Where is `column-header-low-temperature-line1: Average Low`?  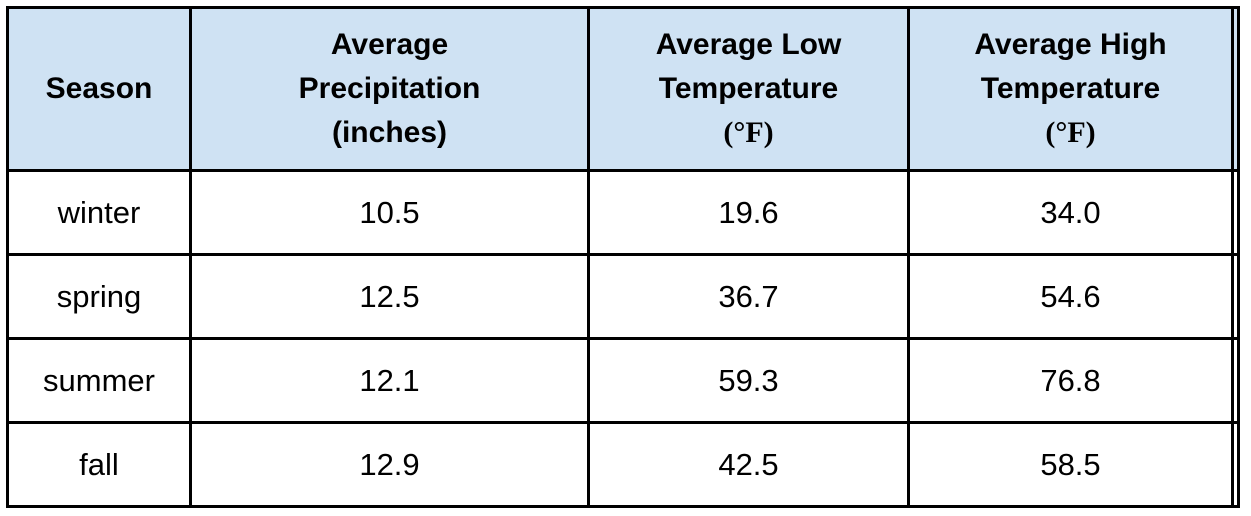
column-header-low-temperature-line1: Average Low is located at coordinates (748, 44).